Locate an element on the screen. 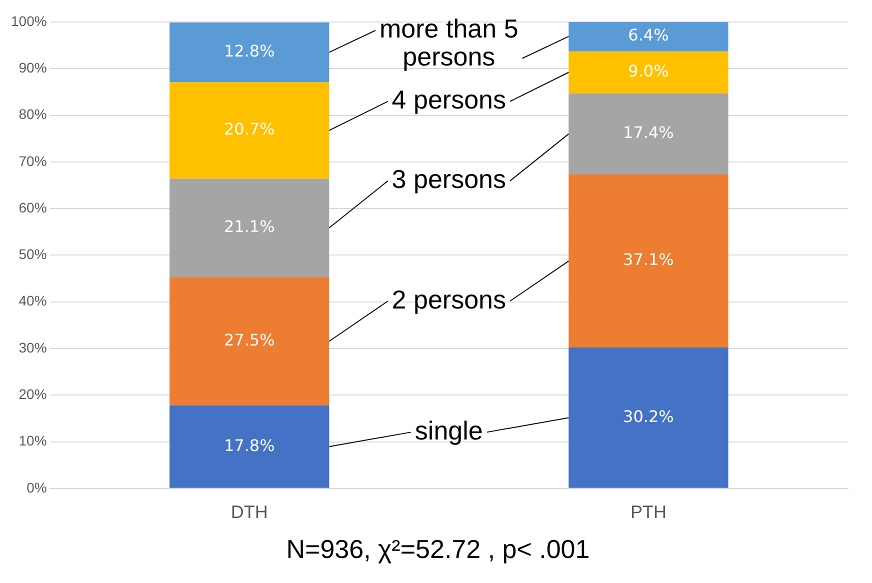 The height and width of the screenshot is (583, 872). data-label: 6.4% is located at coordinates (648, 35).